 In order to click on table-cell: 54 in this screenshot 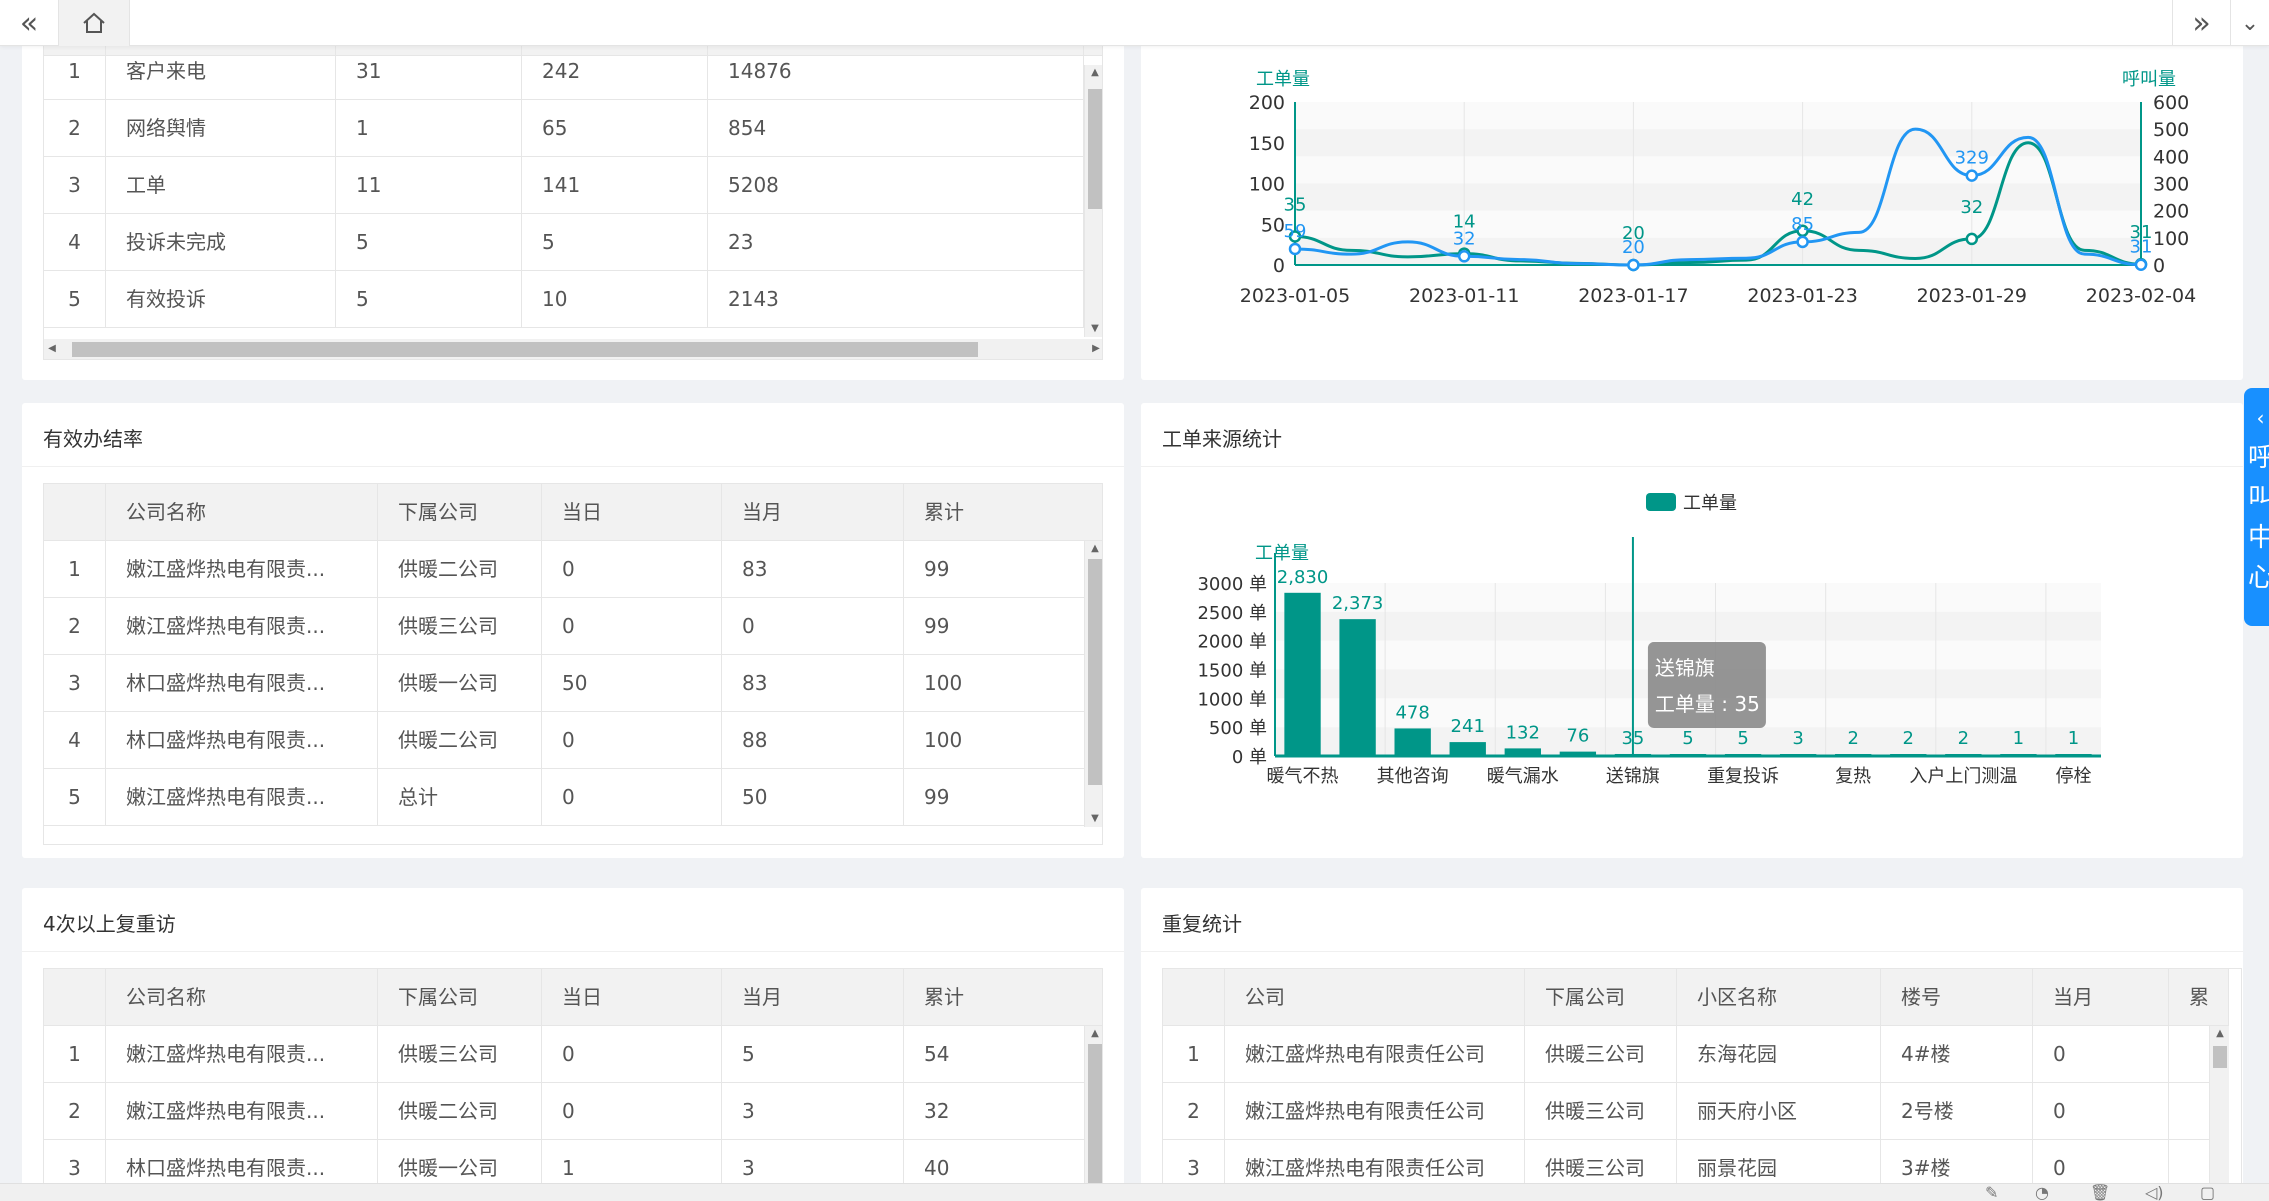, I will do `click(1003, 1054)`.